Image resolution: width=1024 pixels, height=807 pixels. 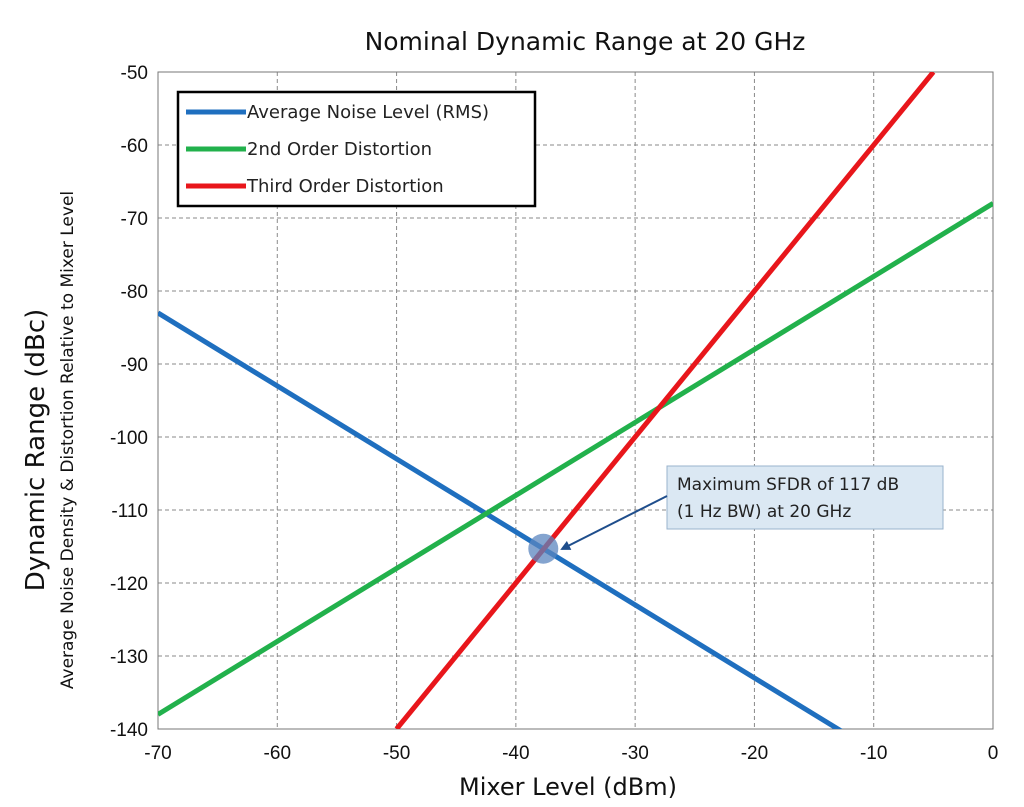 What do you see at coordinates (543, 548) in the screenshot?
I see `sfdr-point-marker` at bounding box center [543, 548].